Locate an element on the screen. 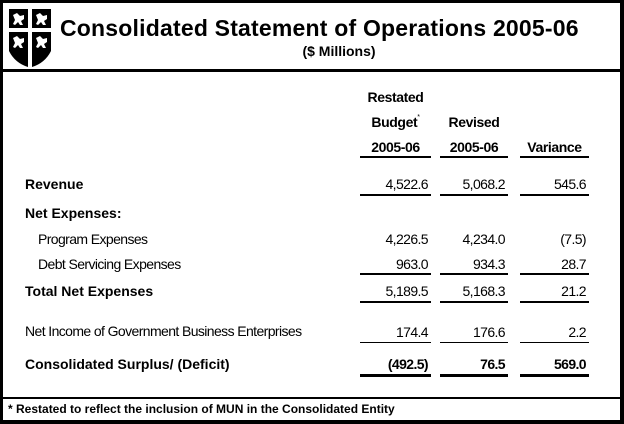  cell: (492.5) is located at coordinates (408, 364).